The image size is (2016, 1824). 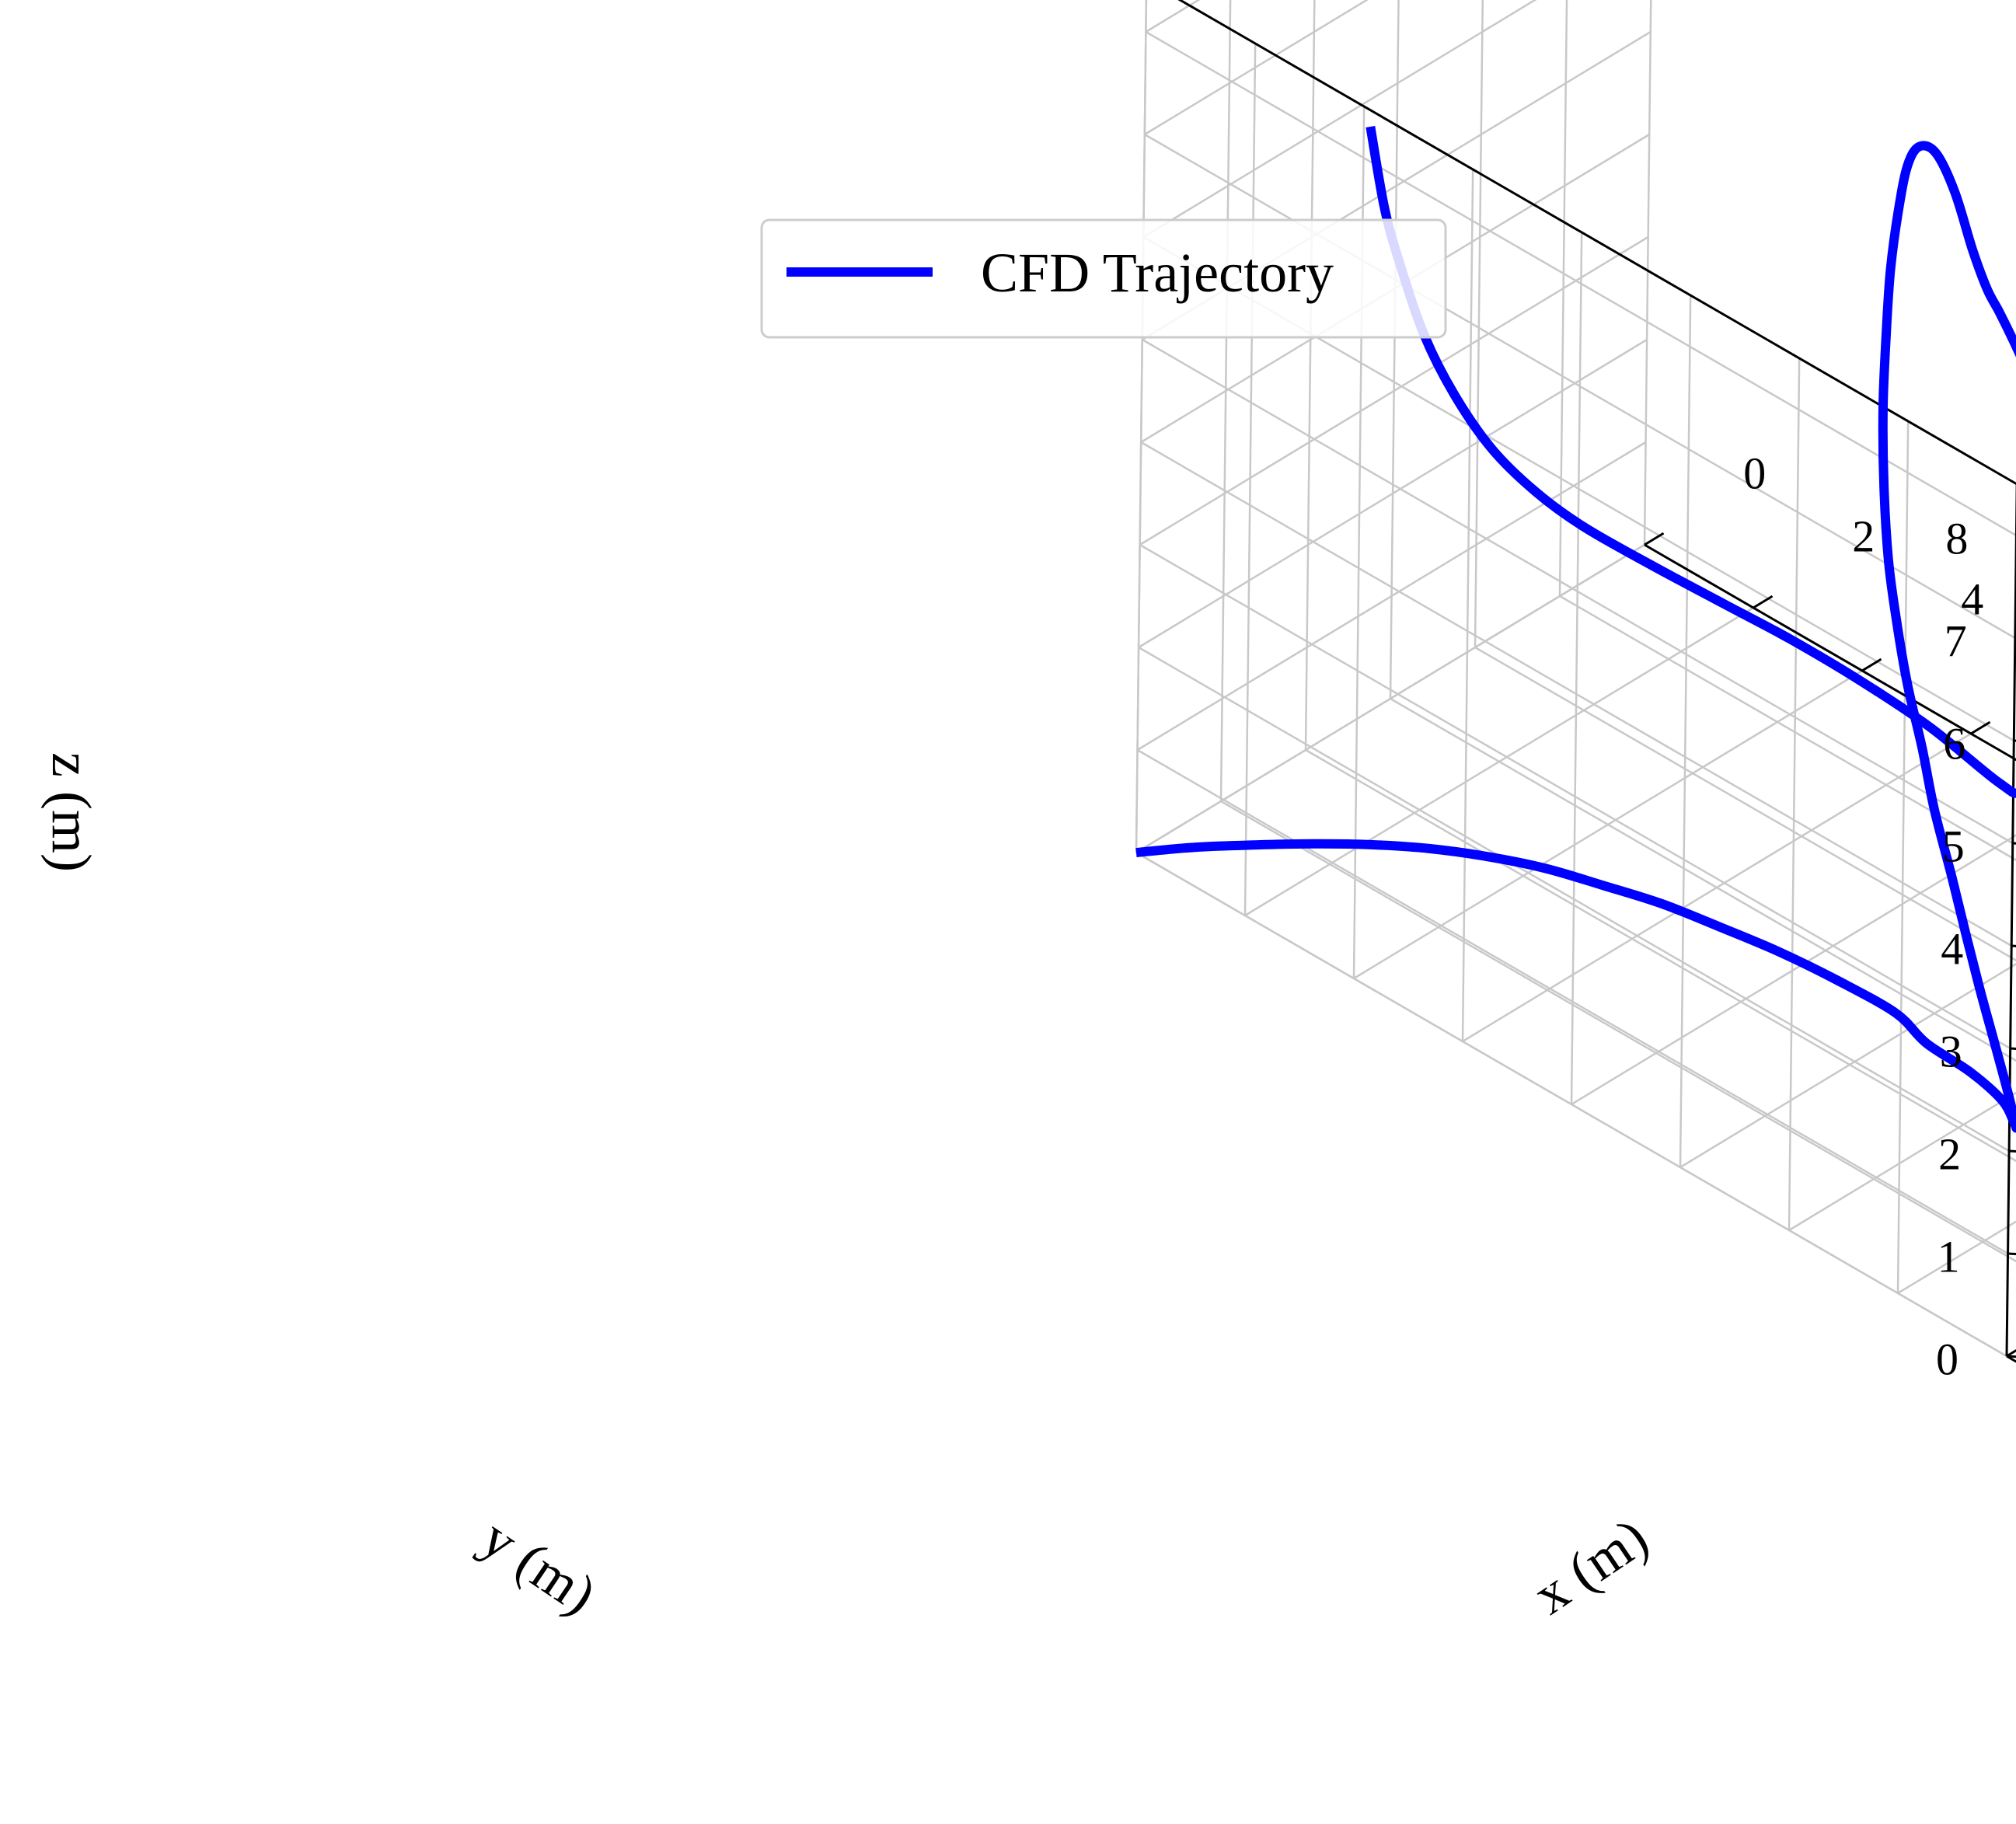 I want to click on z-tick-label: 5, so click(x=1954, y=846).